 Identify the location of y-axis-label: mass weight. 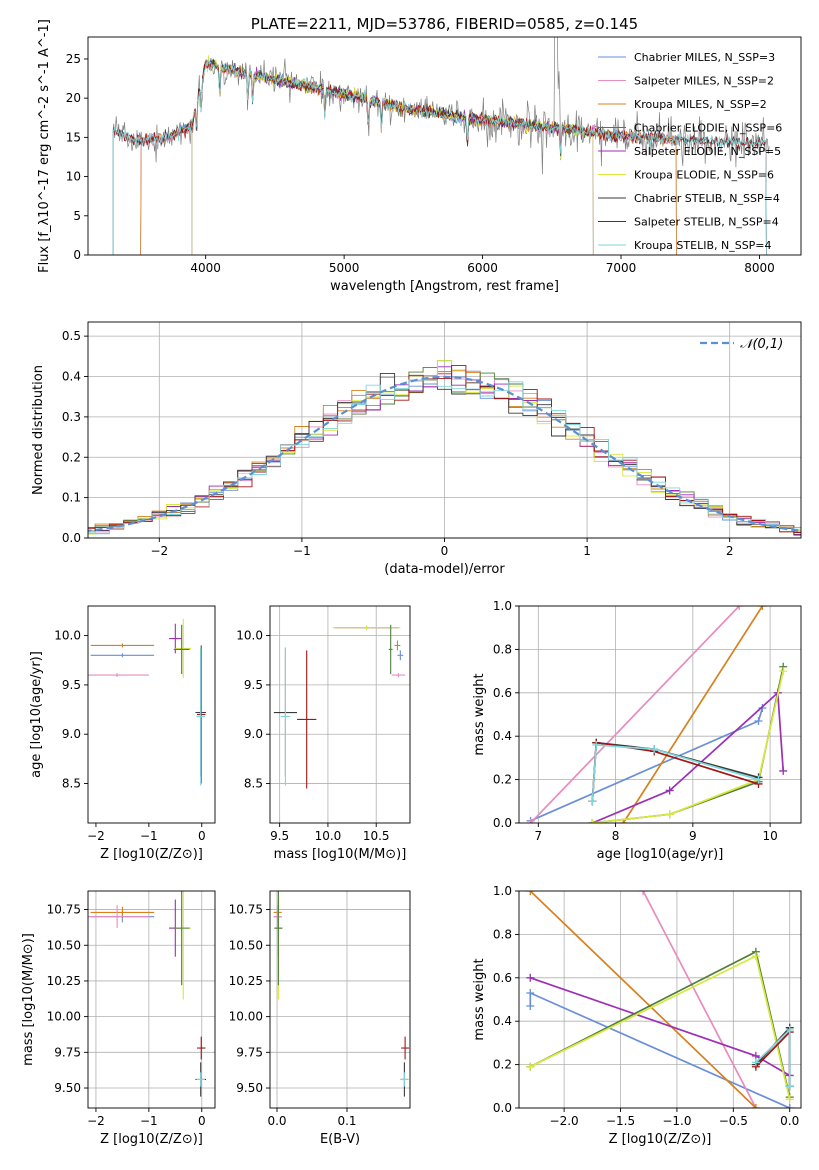
(479, 999).